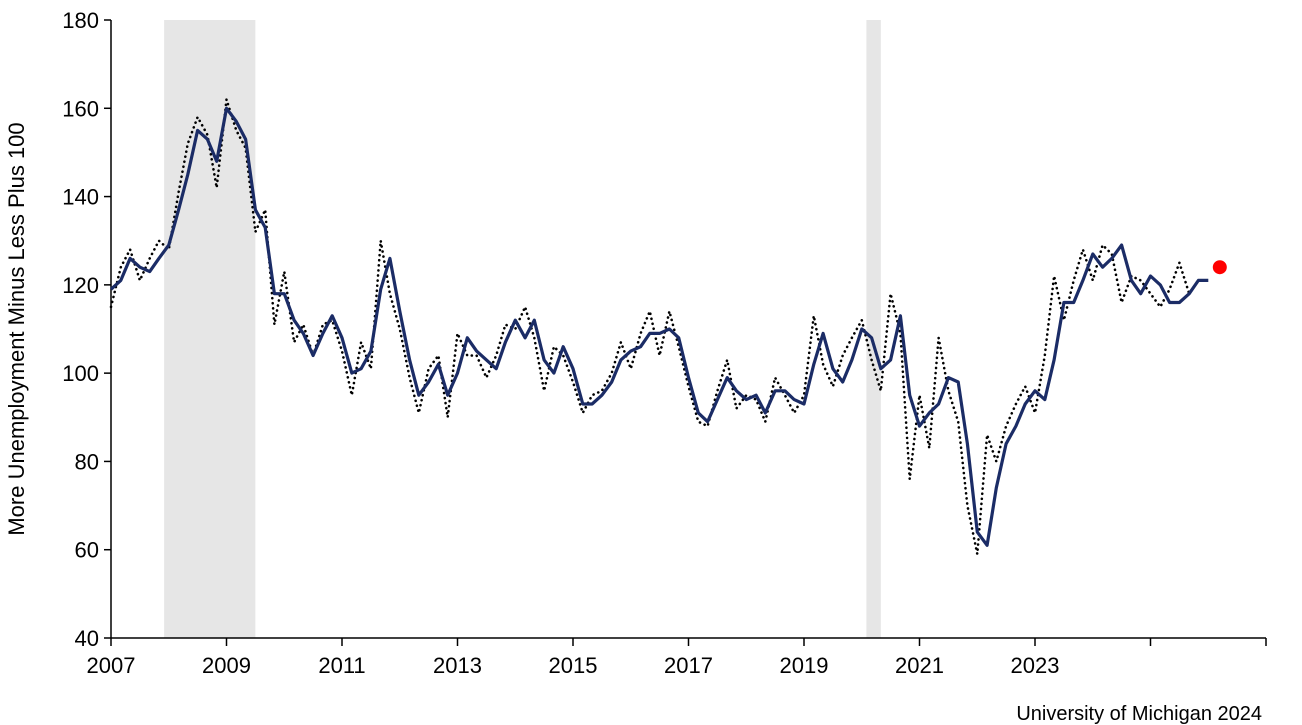 This screenshot has height=725, width=1302. Describe the element at coordinates (1139, 714) in the screenshot. I see `source-credit: University of Michigan 2024` at that location.